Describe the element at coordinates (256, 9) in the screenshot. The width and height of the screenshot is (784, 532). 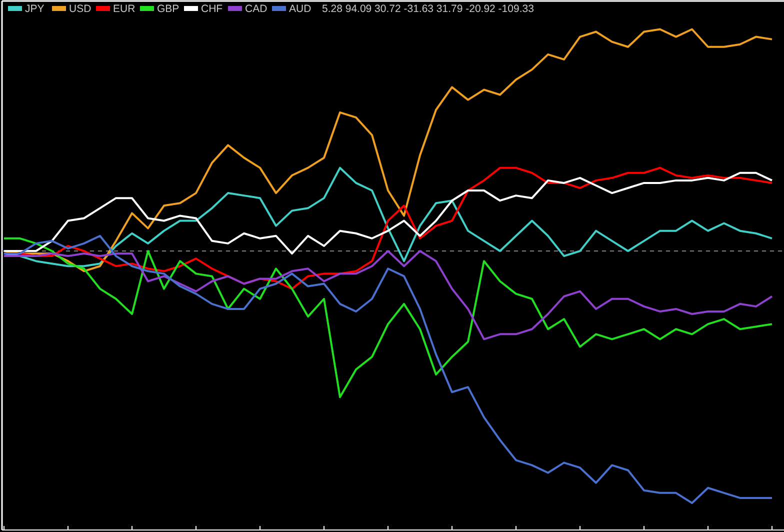
I see `legend-label: CAD` at that location.